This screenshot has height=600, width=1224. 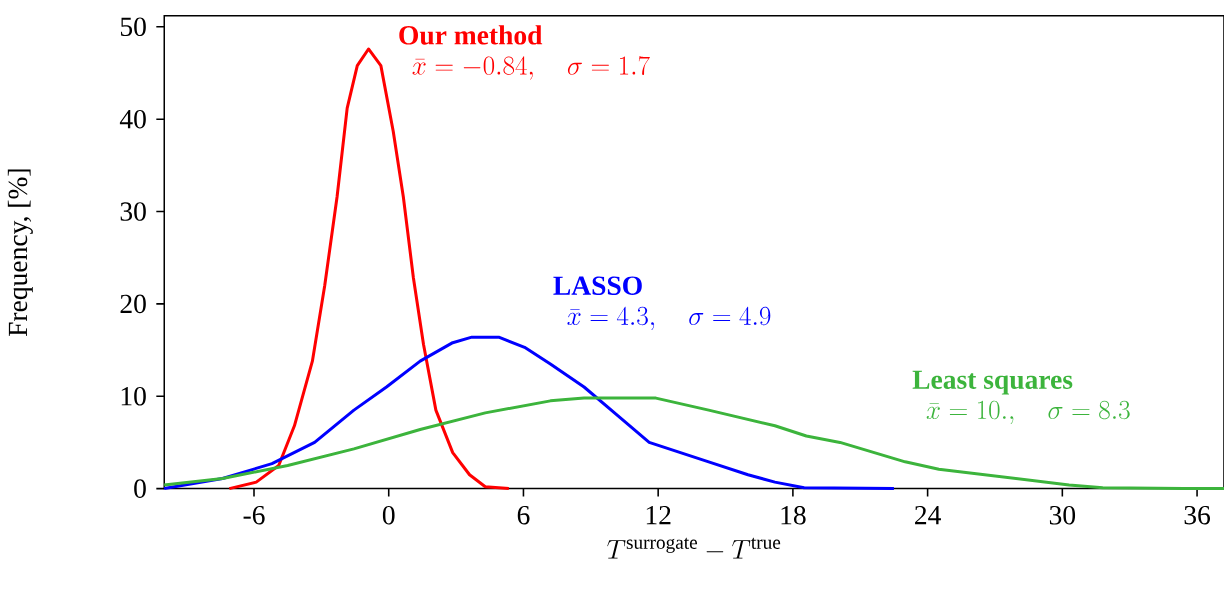 What do you see at coordinates (523, 515) in the screenshot?
I see `x-tick-label: 6` at bounding box center [523, 515].